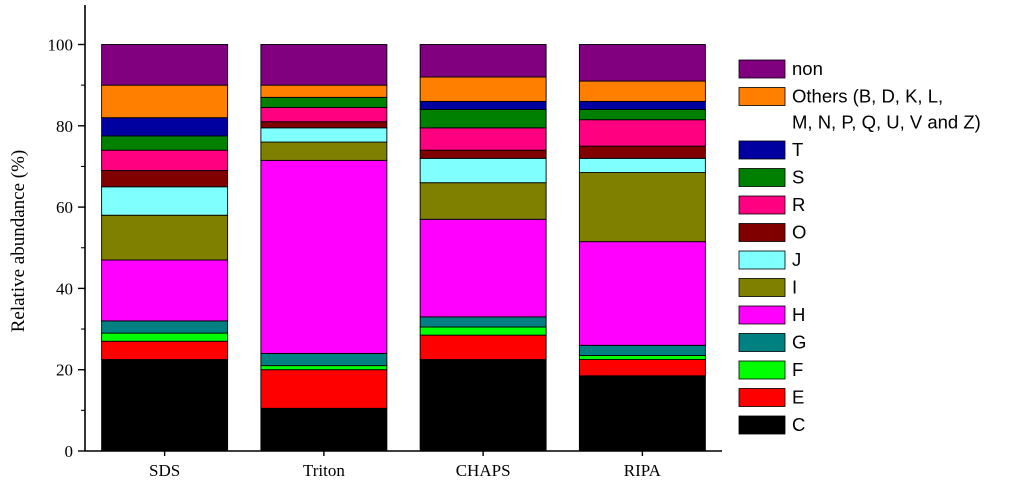  What do you see at coordinates (762, 397) in the screenshot?
I see `legend-swatch-e` at bounding box center [762, 397].